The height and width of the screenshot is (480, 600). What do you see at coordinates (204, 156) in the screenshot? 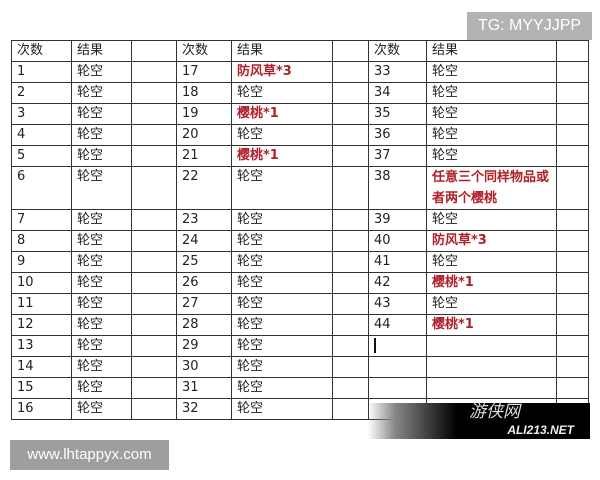
I see `count-cell: 21` at bounding box center [204, 156].